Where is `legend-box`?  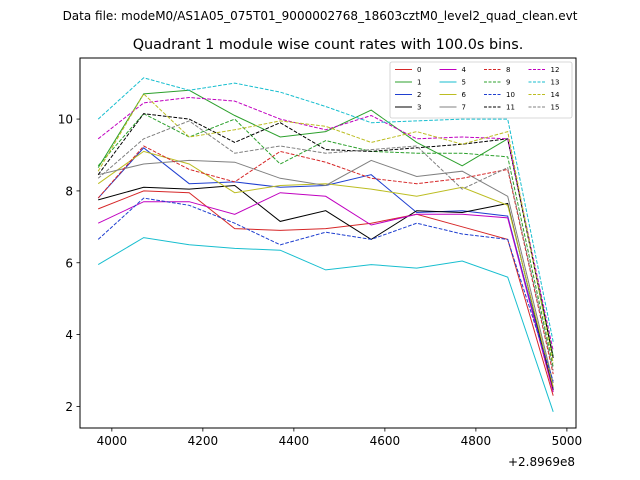 legend-box is located at coordinates (481, 90).